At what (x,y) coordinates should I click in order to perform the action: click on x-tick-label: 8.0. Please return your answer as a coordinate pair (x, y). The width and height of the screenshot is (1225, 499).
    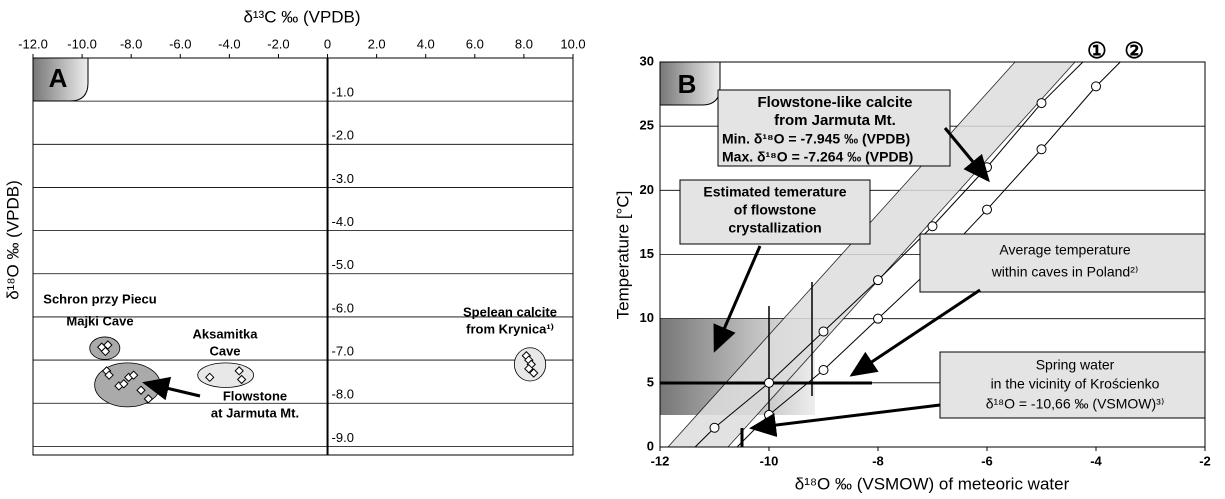
    Looking at the image, I should click on (524, 43).